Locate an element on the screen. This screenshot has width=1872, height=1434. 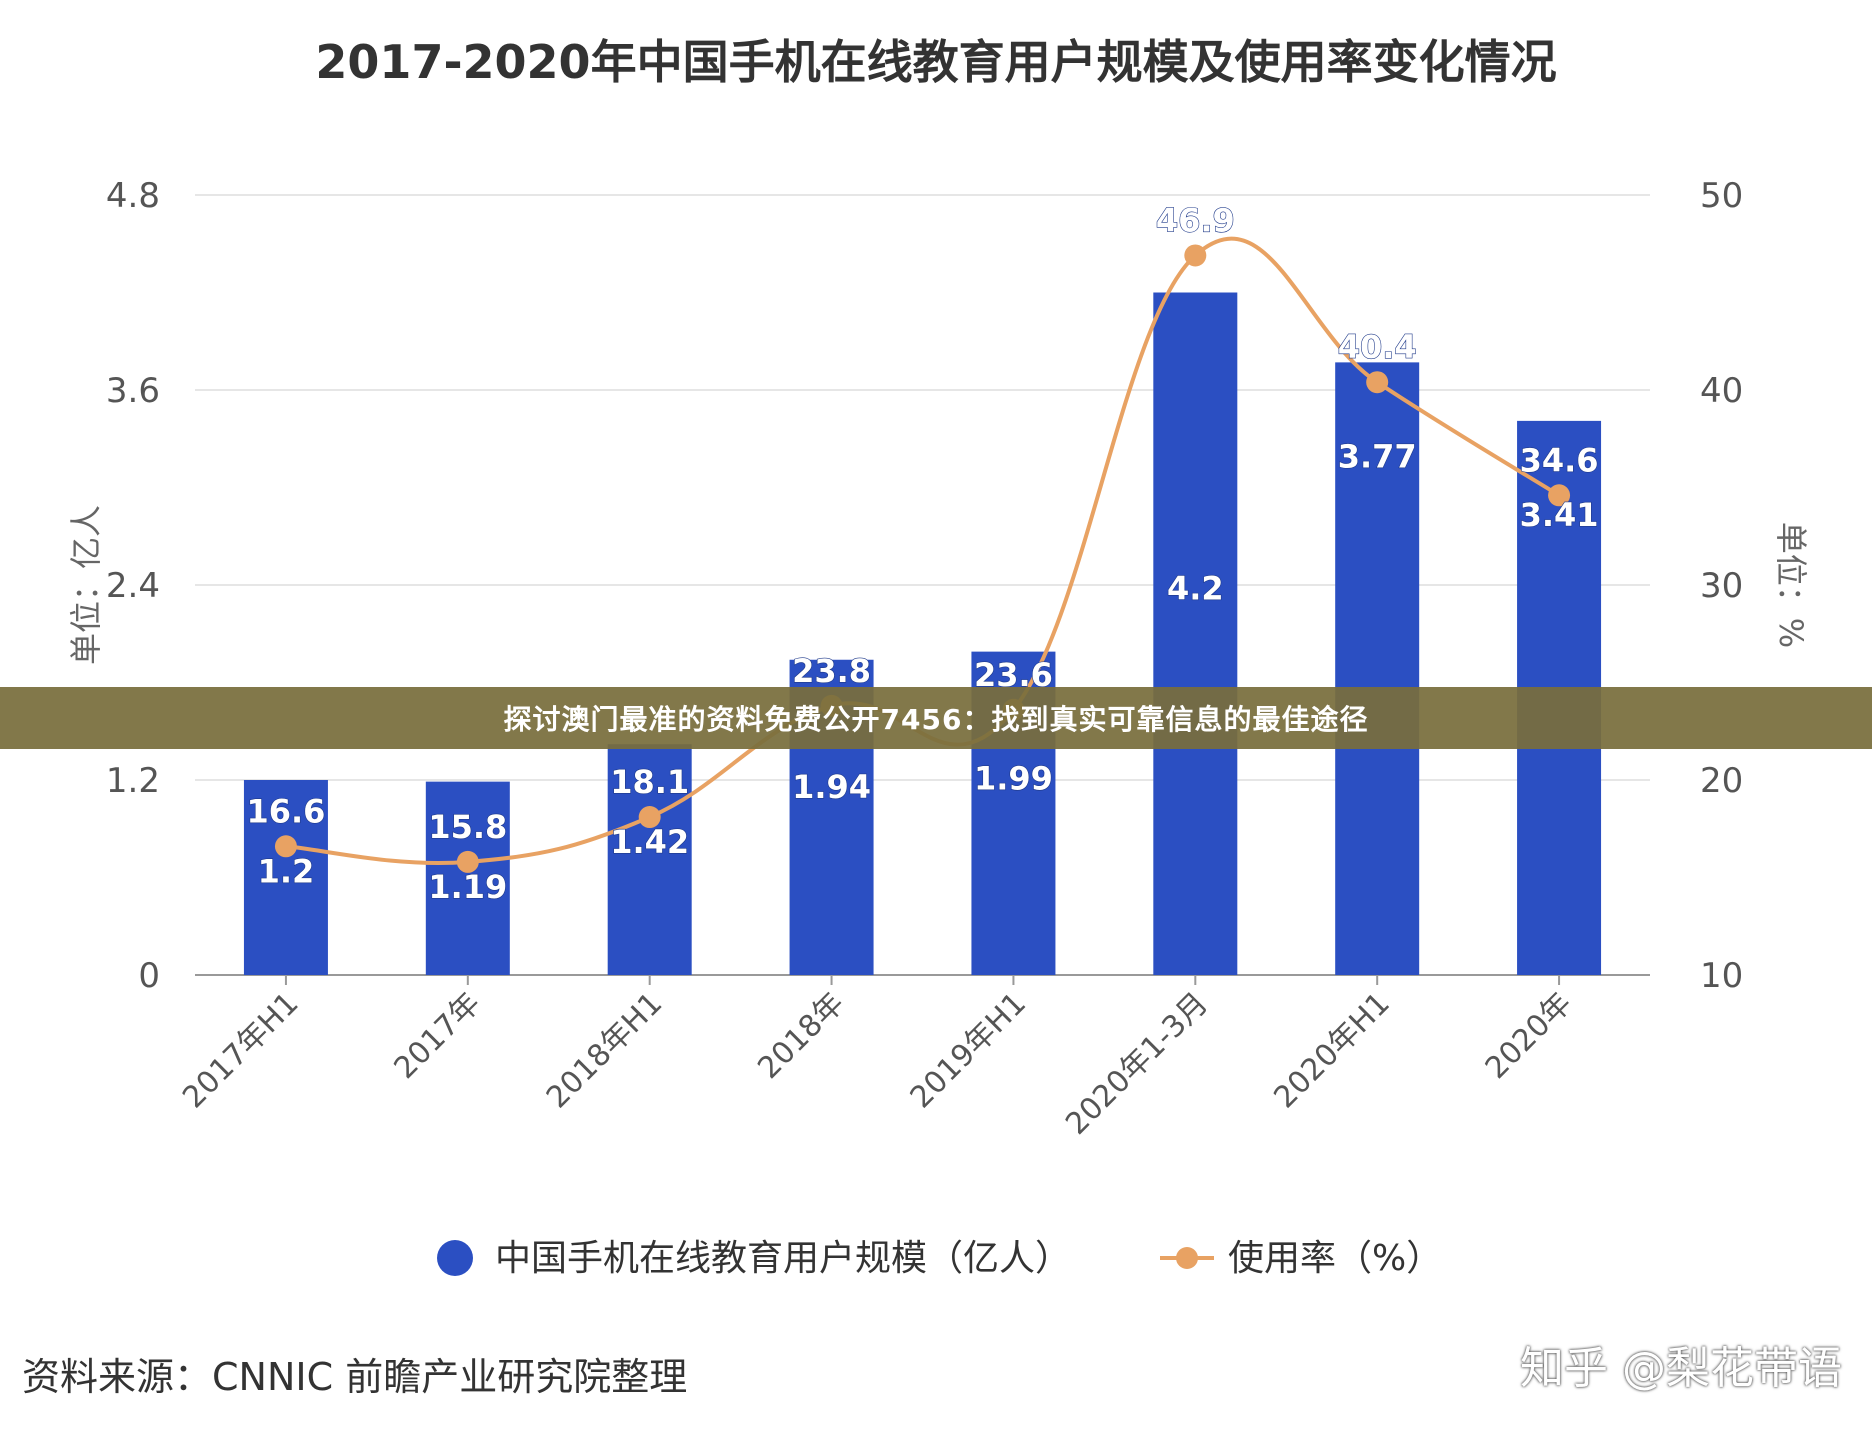
legend: 中国手机在线教育用户规模（亿人） 使用率（%） is located at coordinates (939, 1258).